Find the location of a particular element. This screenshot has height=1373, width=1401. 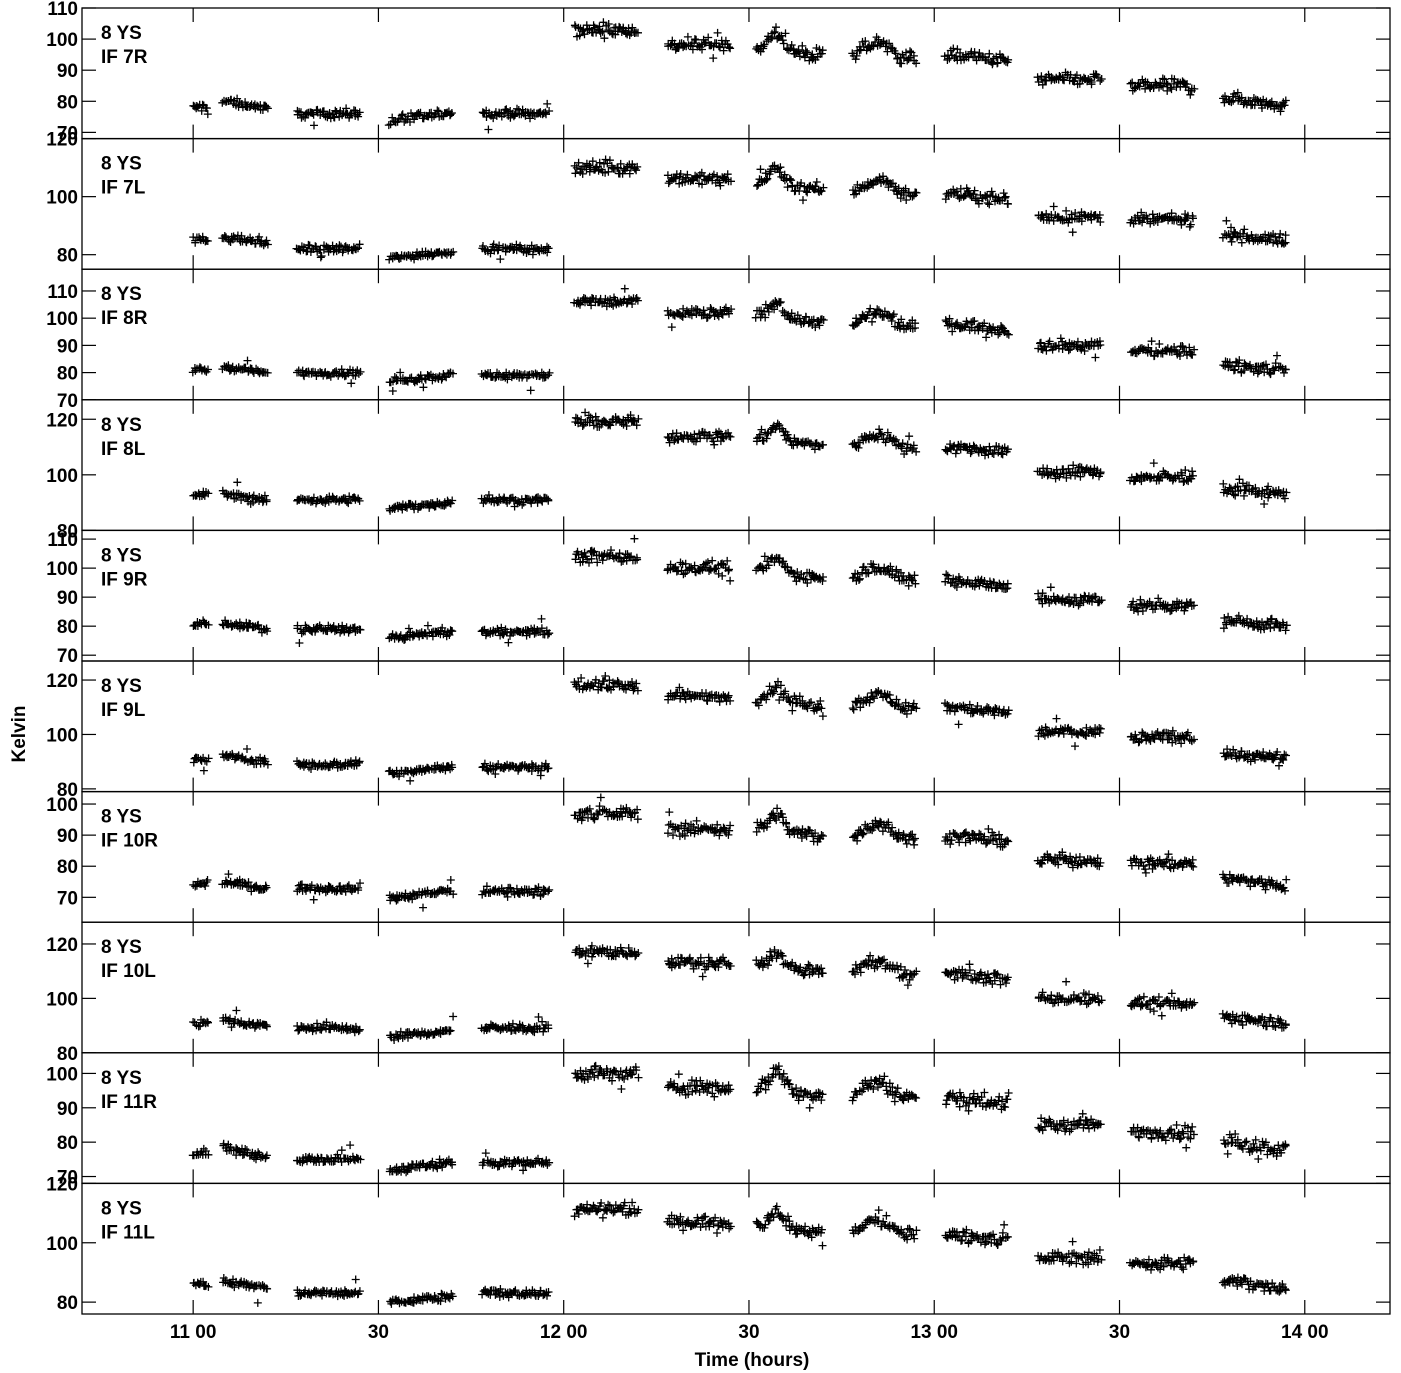

x-tick-label: 12 00 is located at coordinates (564, 1332).